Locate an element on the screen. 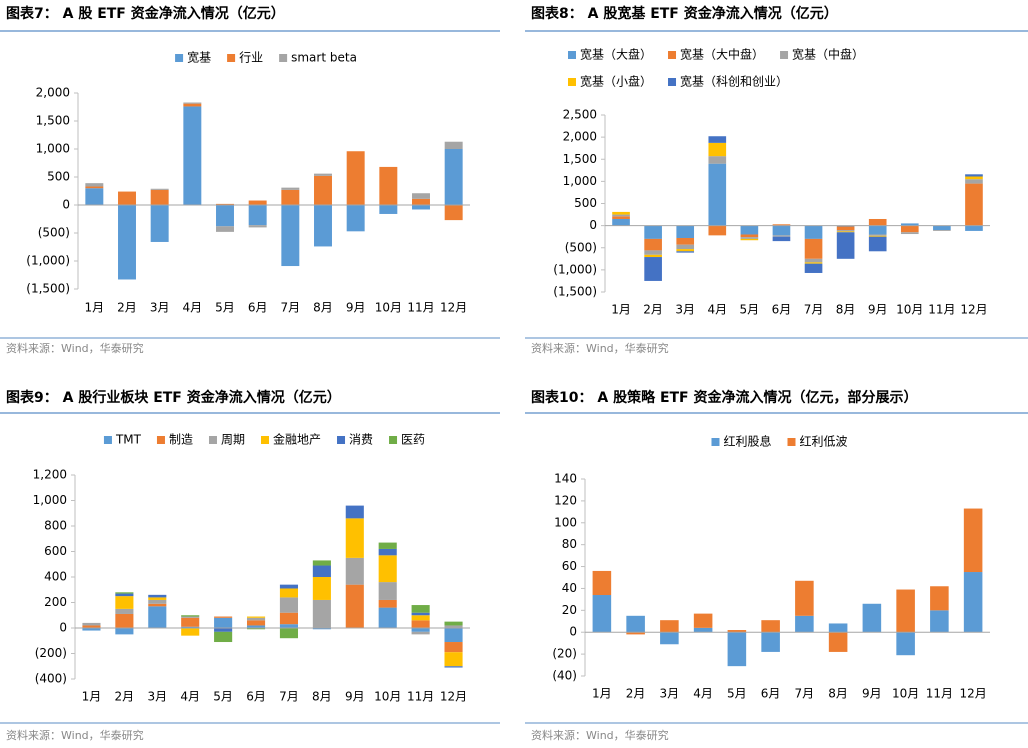 The width and height of the screenshot is (1028, 748). figure-title: 图表9： A 股行业板块 ETF 资金净流入情况（亿元） is located at coordinates (173, 397).